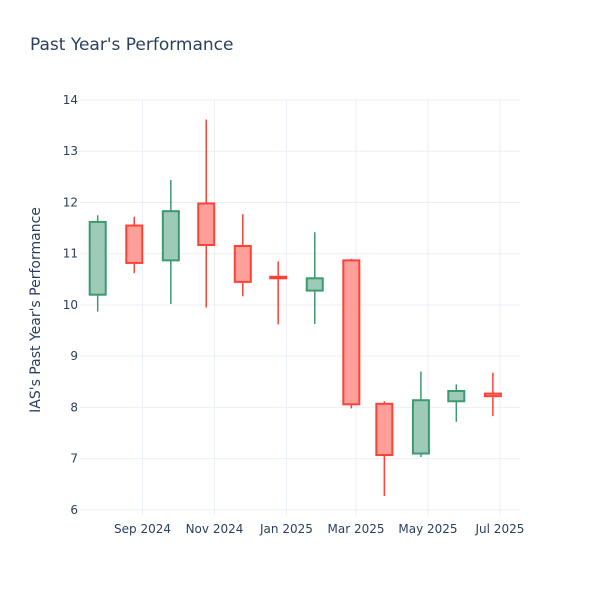 This screenshot has width=600, height=600. I want to click on y-axis-label: IAS's Past Year's Performance, so click(36, 310).